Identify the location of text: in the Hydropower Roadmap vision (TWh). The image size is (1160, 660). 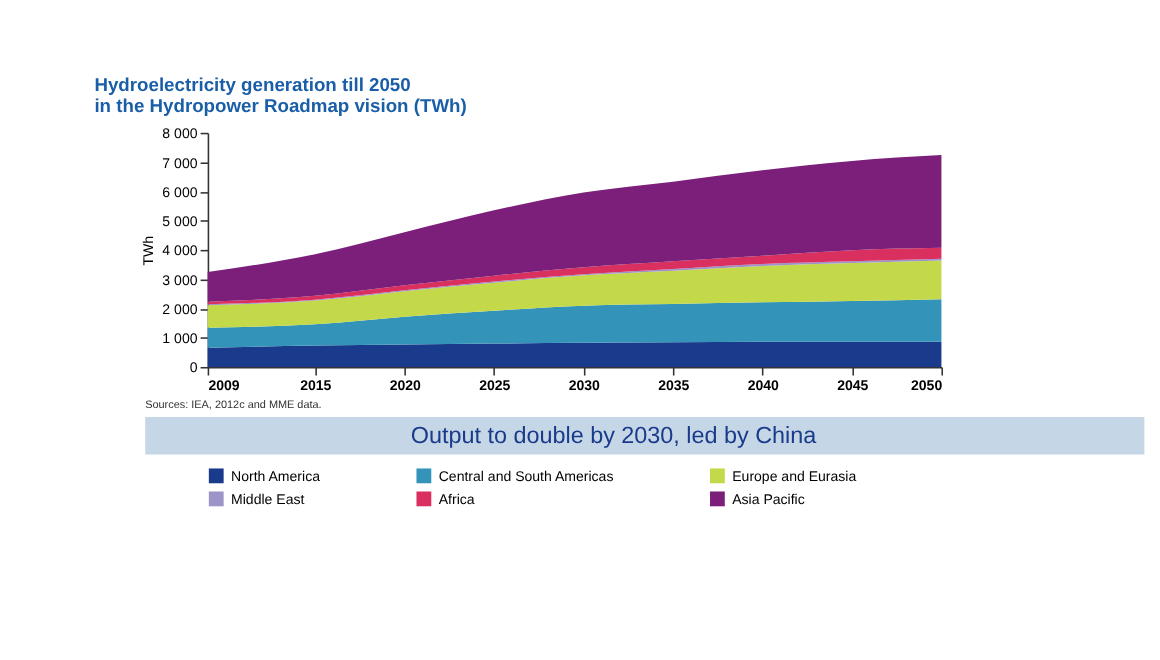
(280, 106).